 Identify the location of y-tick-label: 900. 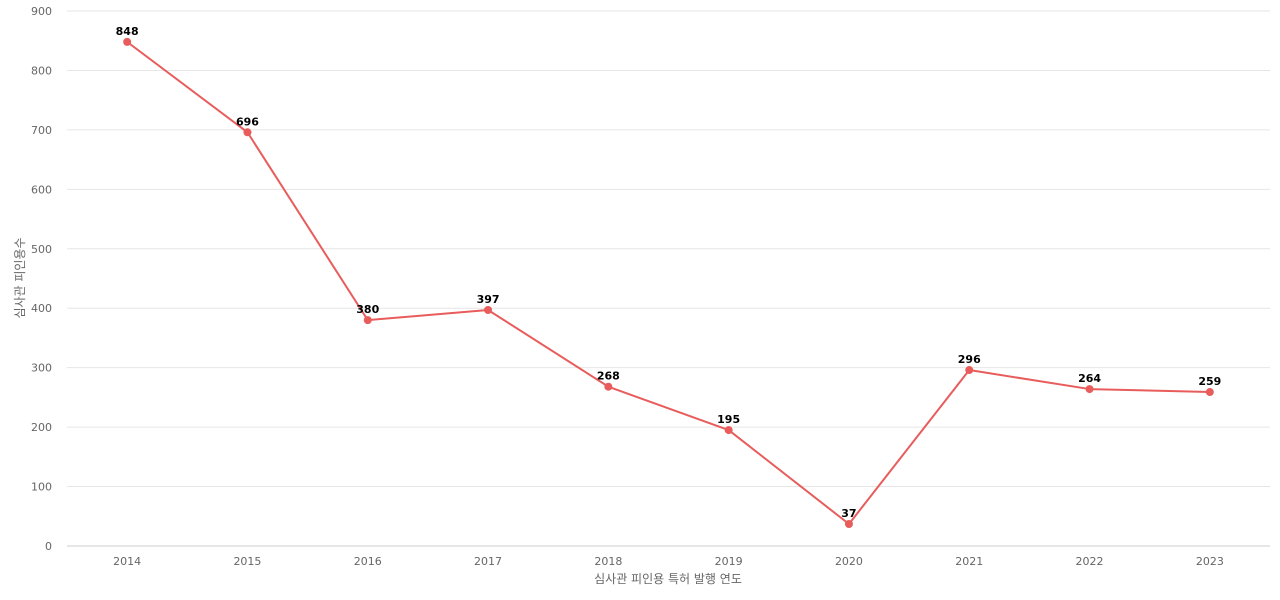
(41, 11).